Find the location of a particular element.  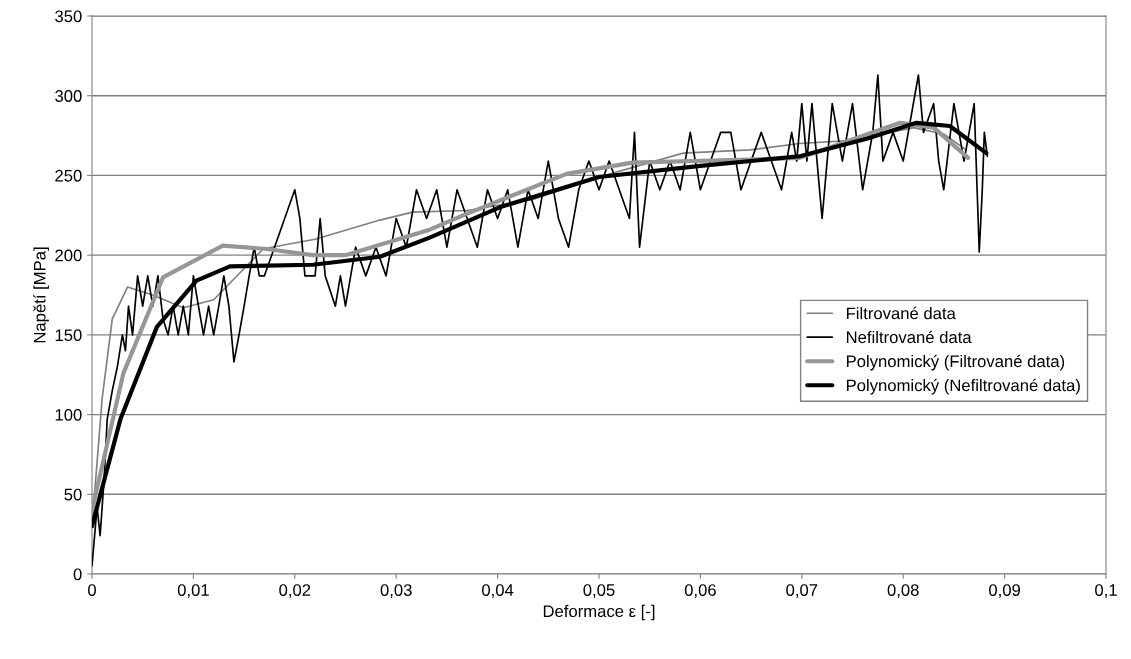

x-tick-label: 0 is located at coordinates (92, 590).